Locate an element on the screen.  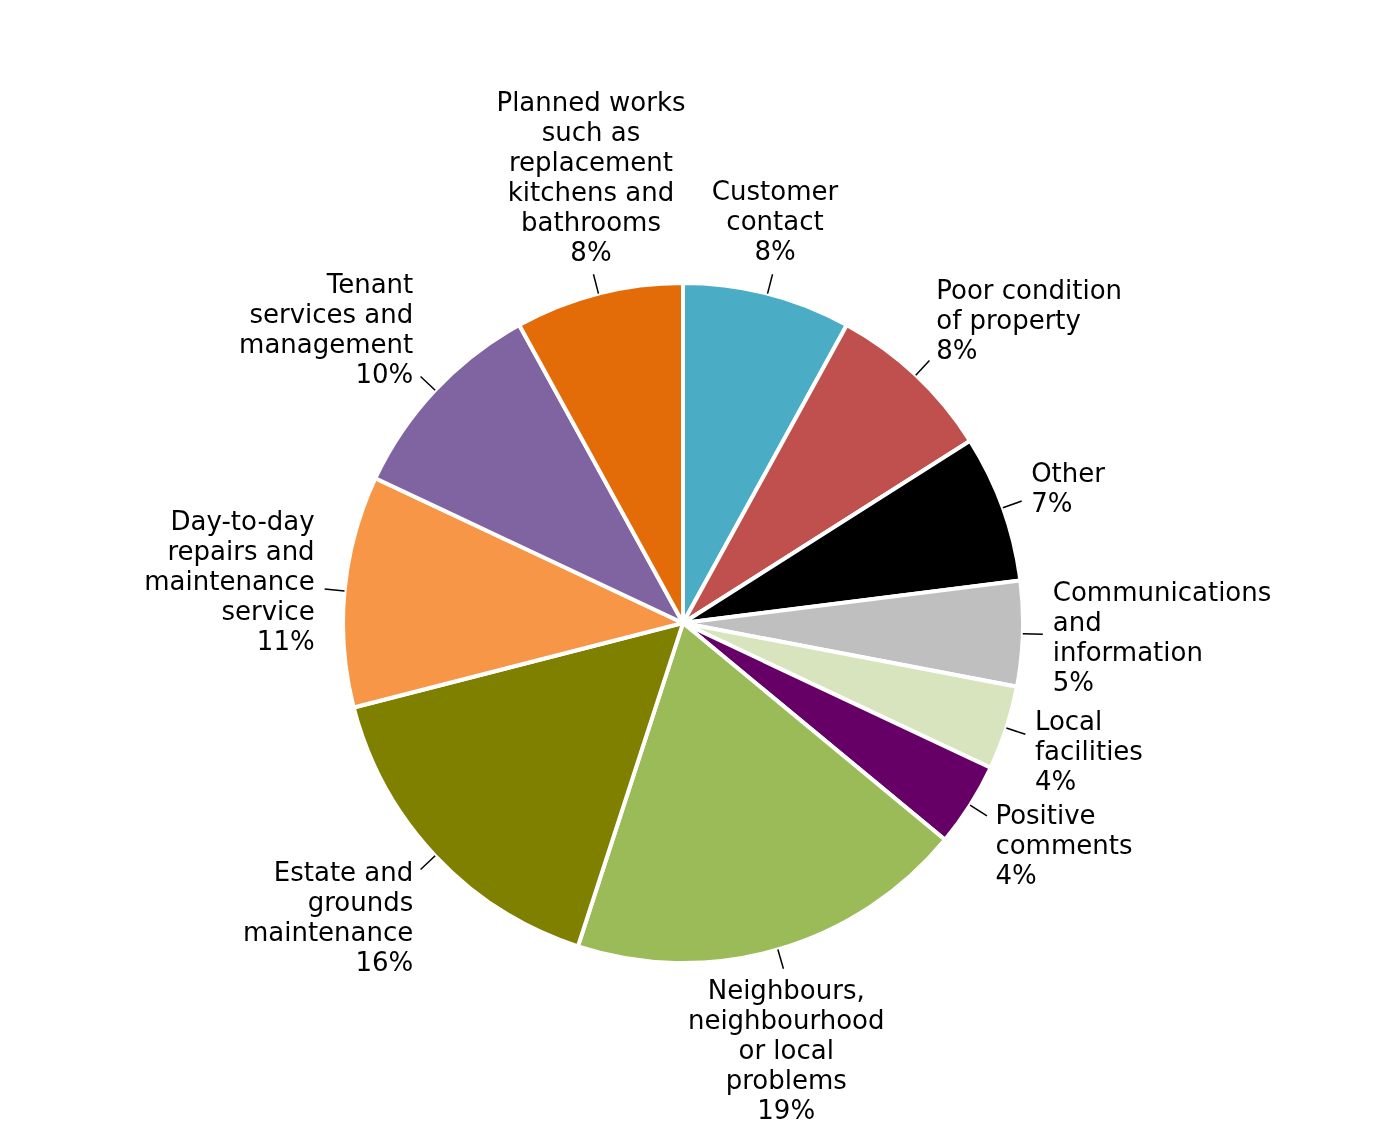
data-label: 5% is located at coordinates (1073, 681).